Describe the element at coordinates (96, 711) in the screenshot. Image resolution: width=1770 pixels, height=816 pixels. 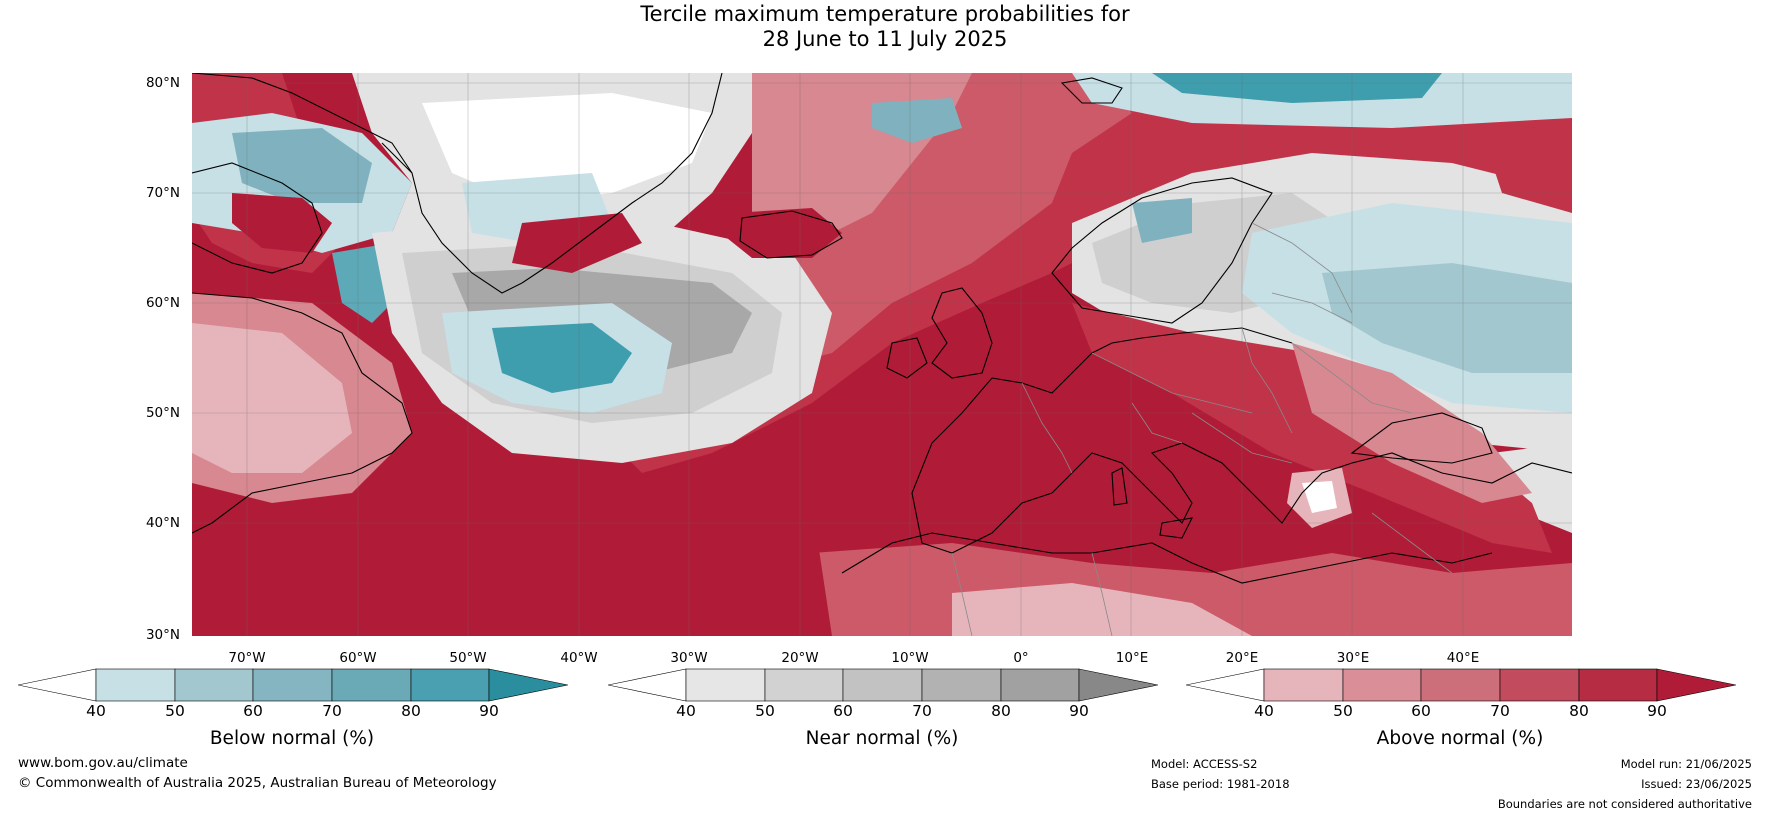
I see `cb1-tick-40: 40` at that location.